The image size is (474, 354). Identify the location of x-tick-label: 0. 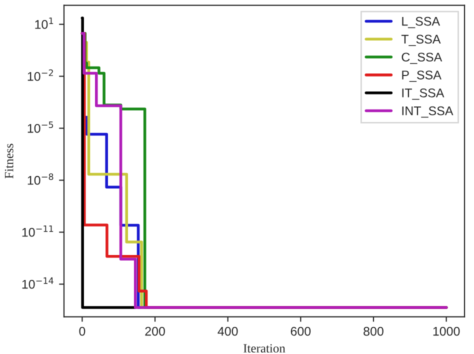
(82, 331).